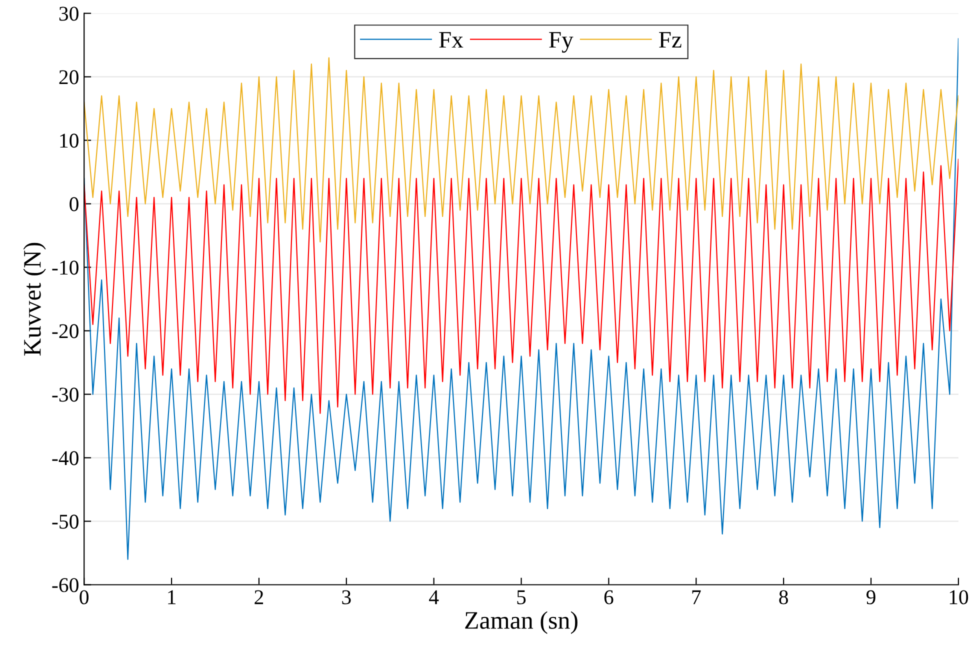  I want to click on y-tick-label: -50, so click(65, 521).